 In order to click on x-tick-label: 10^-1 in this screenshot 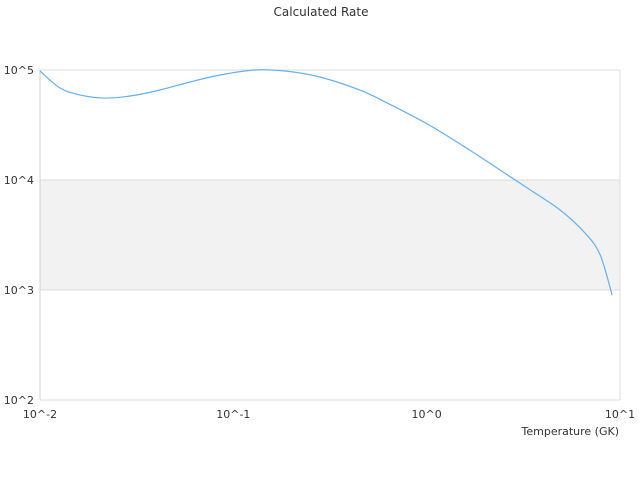, I will do `click(233, 414)`.